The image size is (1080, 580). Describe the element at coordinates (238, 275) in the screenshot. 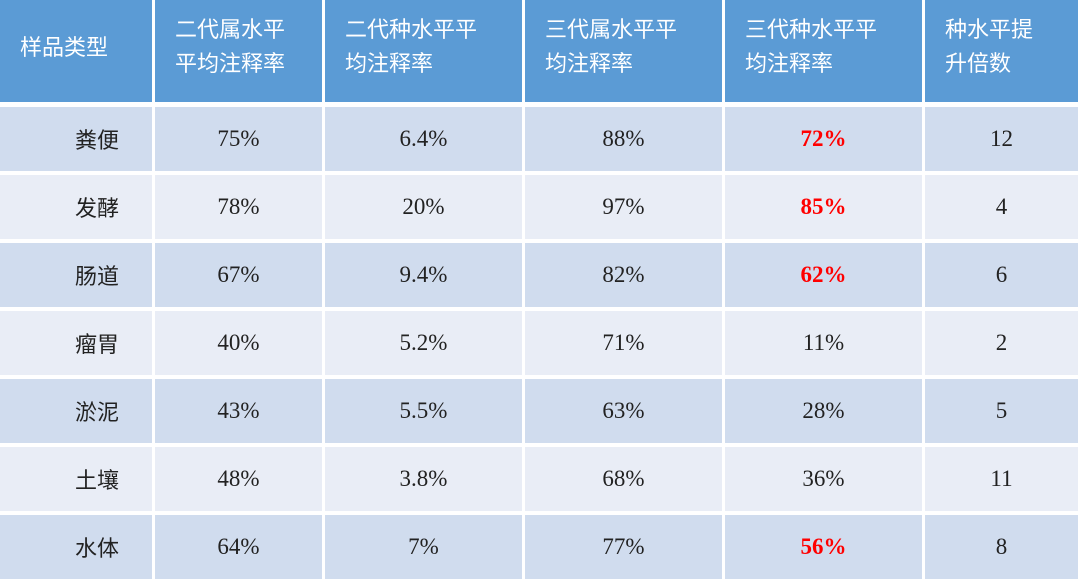

I see `cell-ngs-genus: 67%` at that location.